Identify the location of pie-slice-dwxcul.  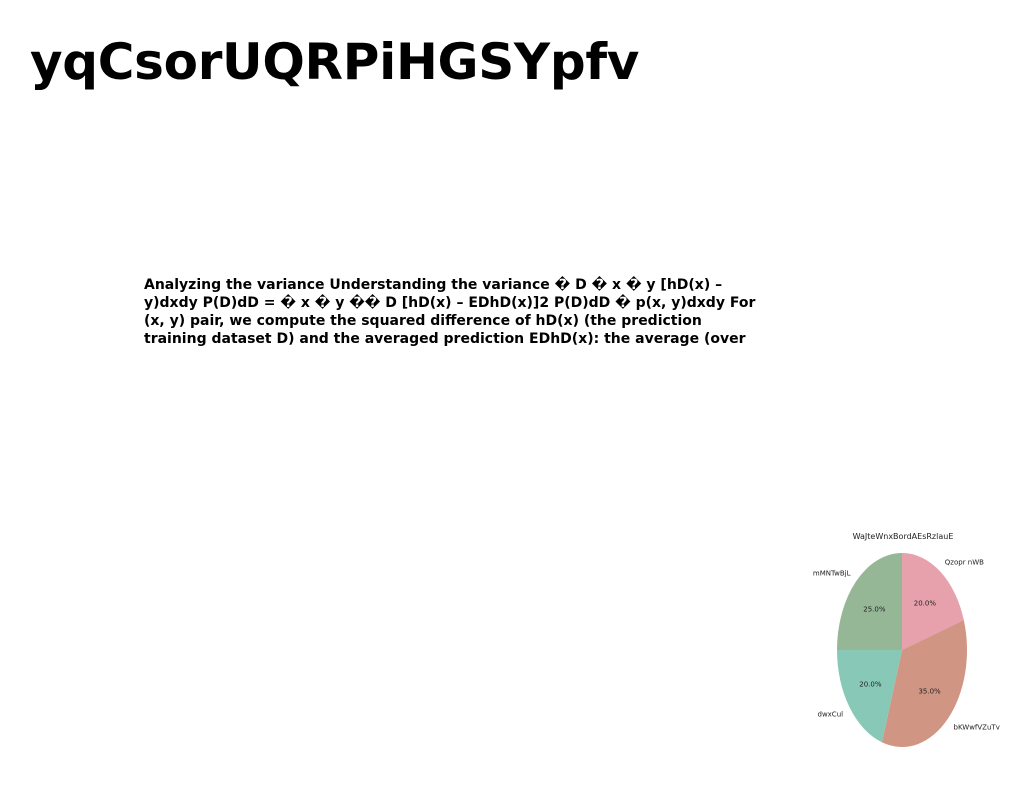
(869, 696).